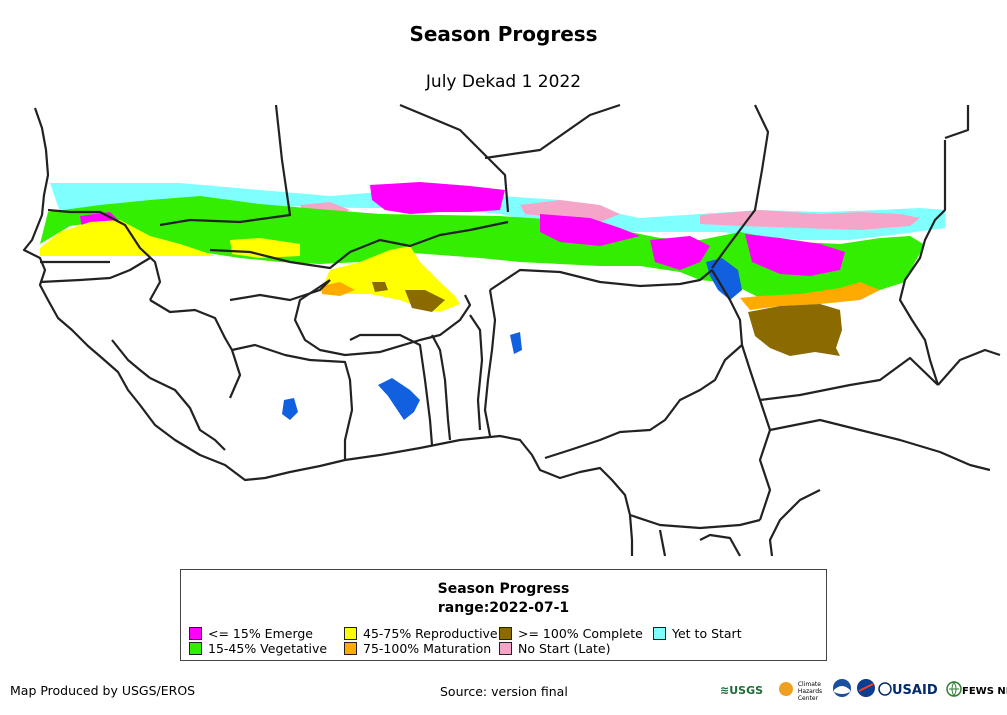 Image resolution: width=1007 pixels, height=715 pixels. Describe the element at coordinates (251, 634) in the screenshot. I see `legend-item-emerge: <= 15% Emerge` at that location.